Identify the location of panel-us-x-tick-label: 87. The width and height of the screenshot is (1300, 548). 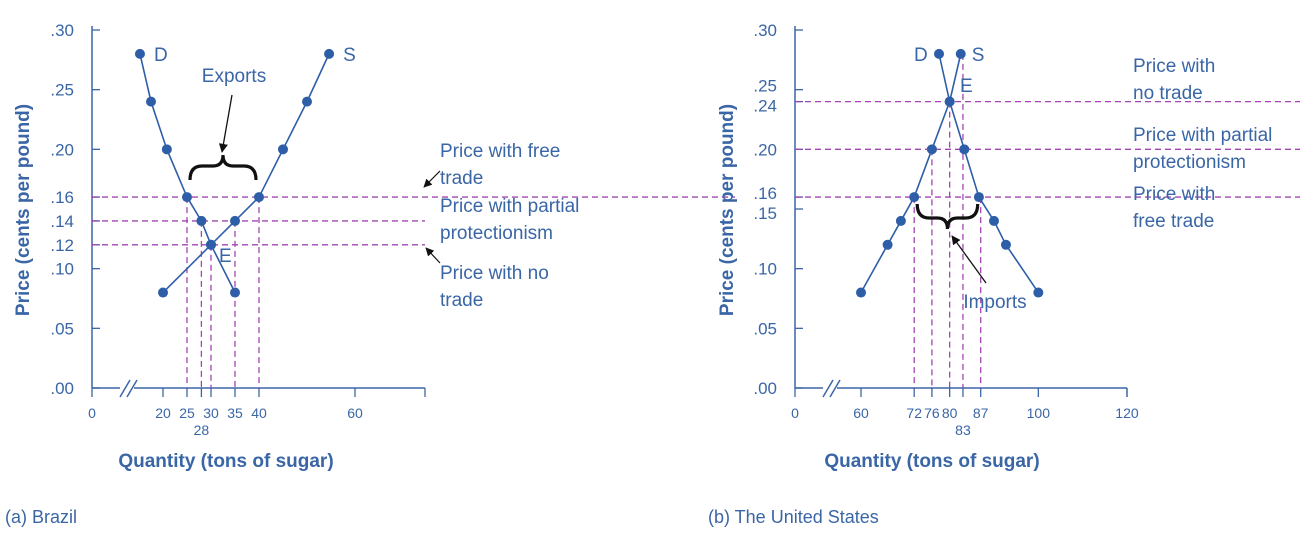
(981, 413).